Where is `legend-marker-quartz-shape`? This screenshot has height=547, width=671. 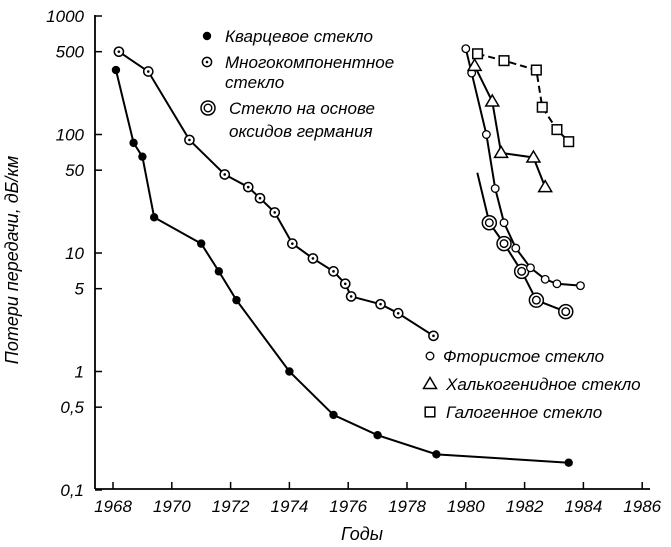 legend-marker-quartz-shape is located at coordinates (207, 36).